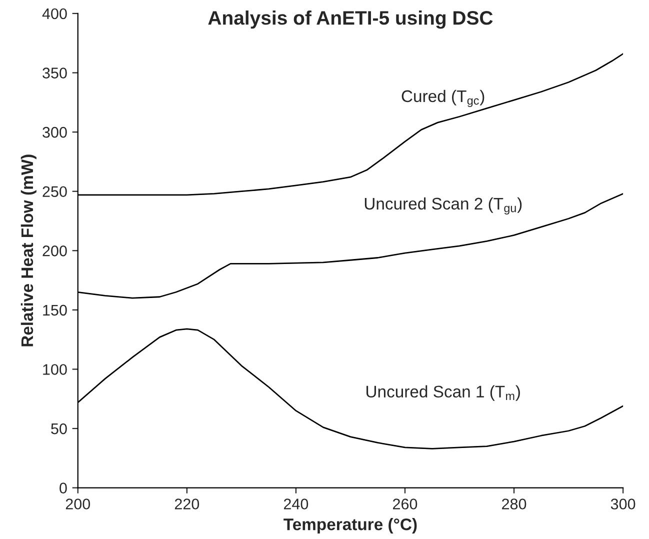  What do you see at coordinates (54, 73) in the screenshot?
I see `y-tick-label: 350` at bounding box center [54, 73].